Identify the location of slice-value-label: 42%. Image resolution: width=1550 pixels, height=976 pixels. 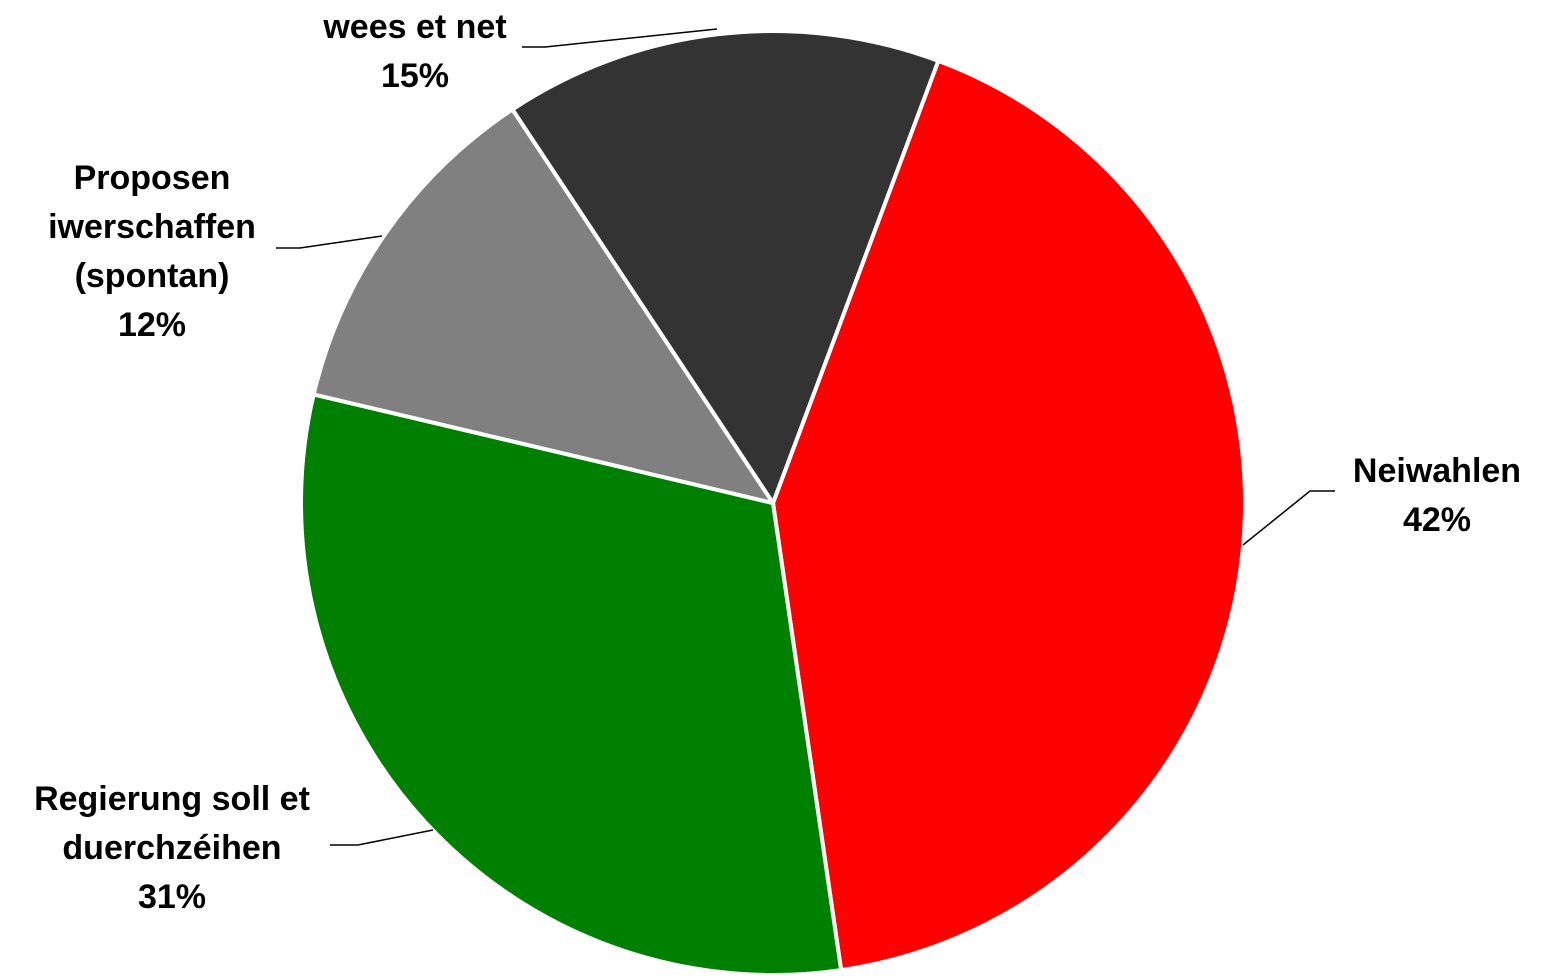
(1437, 520).